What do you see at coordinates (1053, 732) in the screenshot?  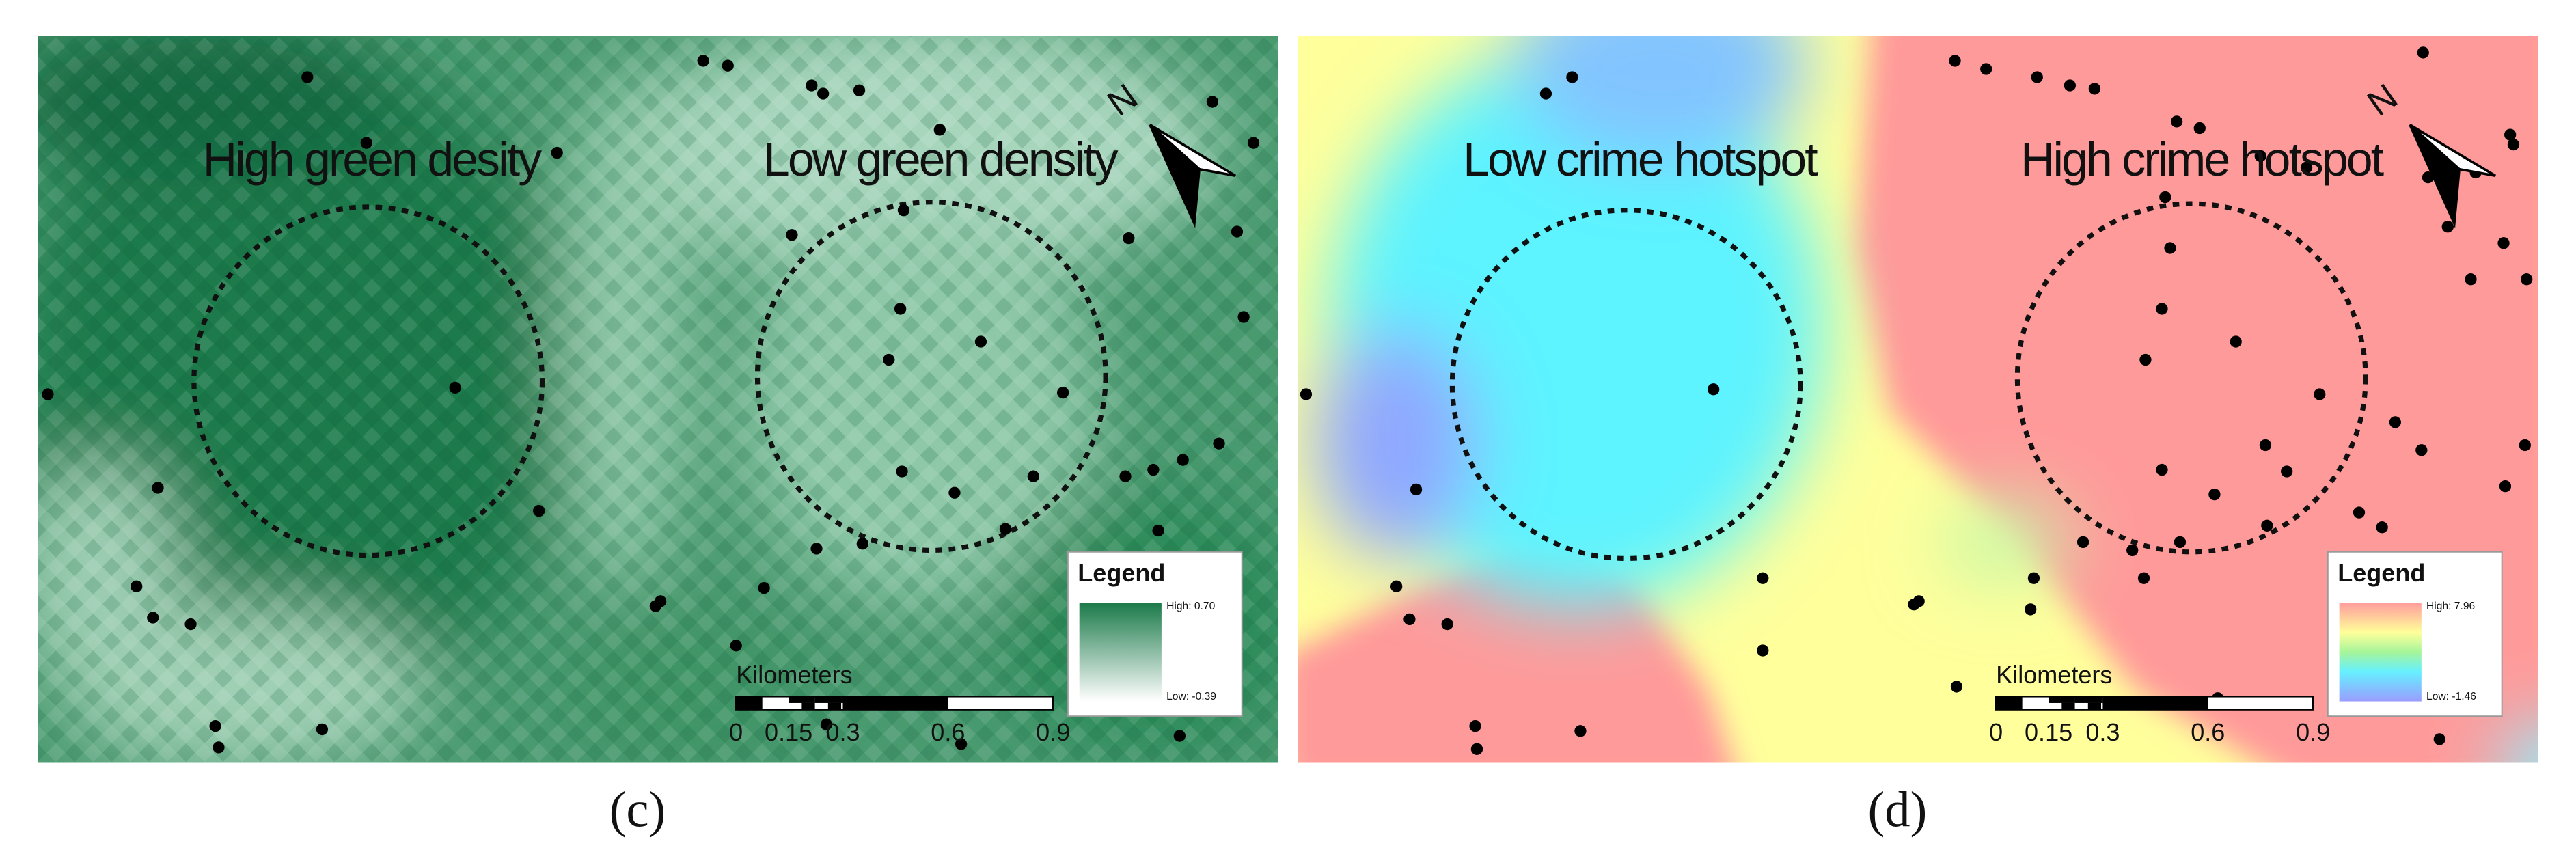 I see `scale-tick: 0.9` at bounding box center [1053, 732].